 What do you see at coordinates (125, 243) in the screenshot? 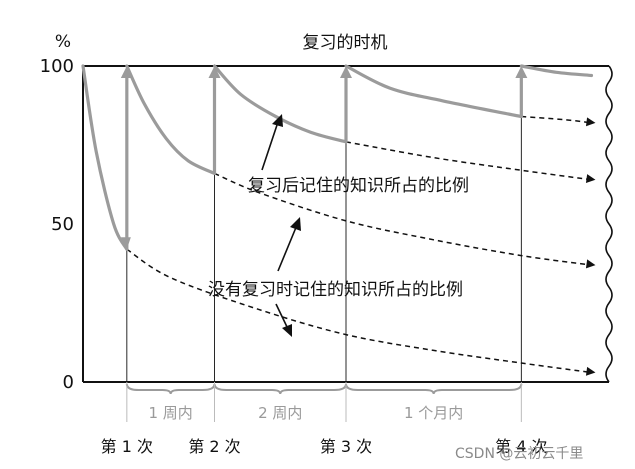
I see `retention-drop-arrowhead` at bounding box center [125, 243].